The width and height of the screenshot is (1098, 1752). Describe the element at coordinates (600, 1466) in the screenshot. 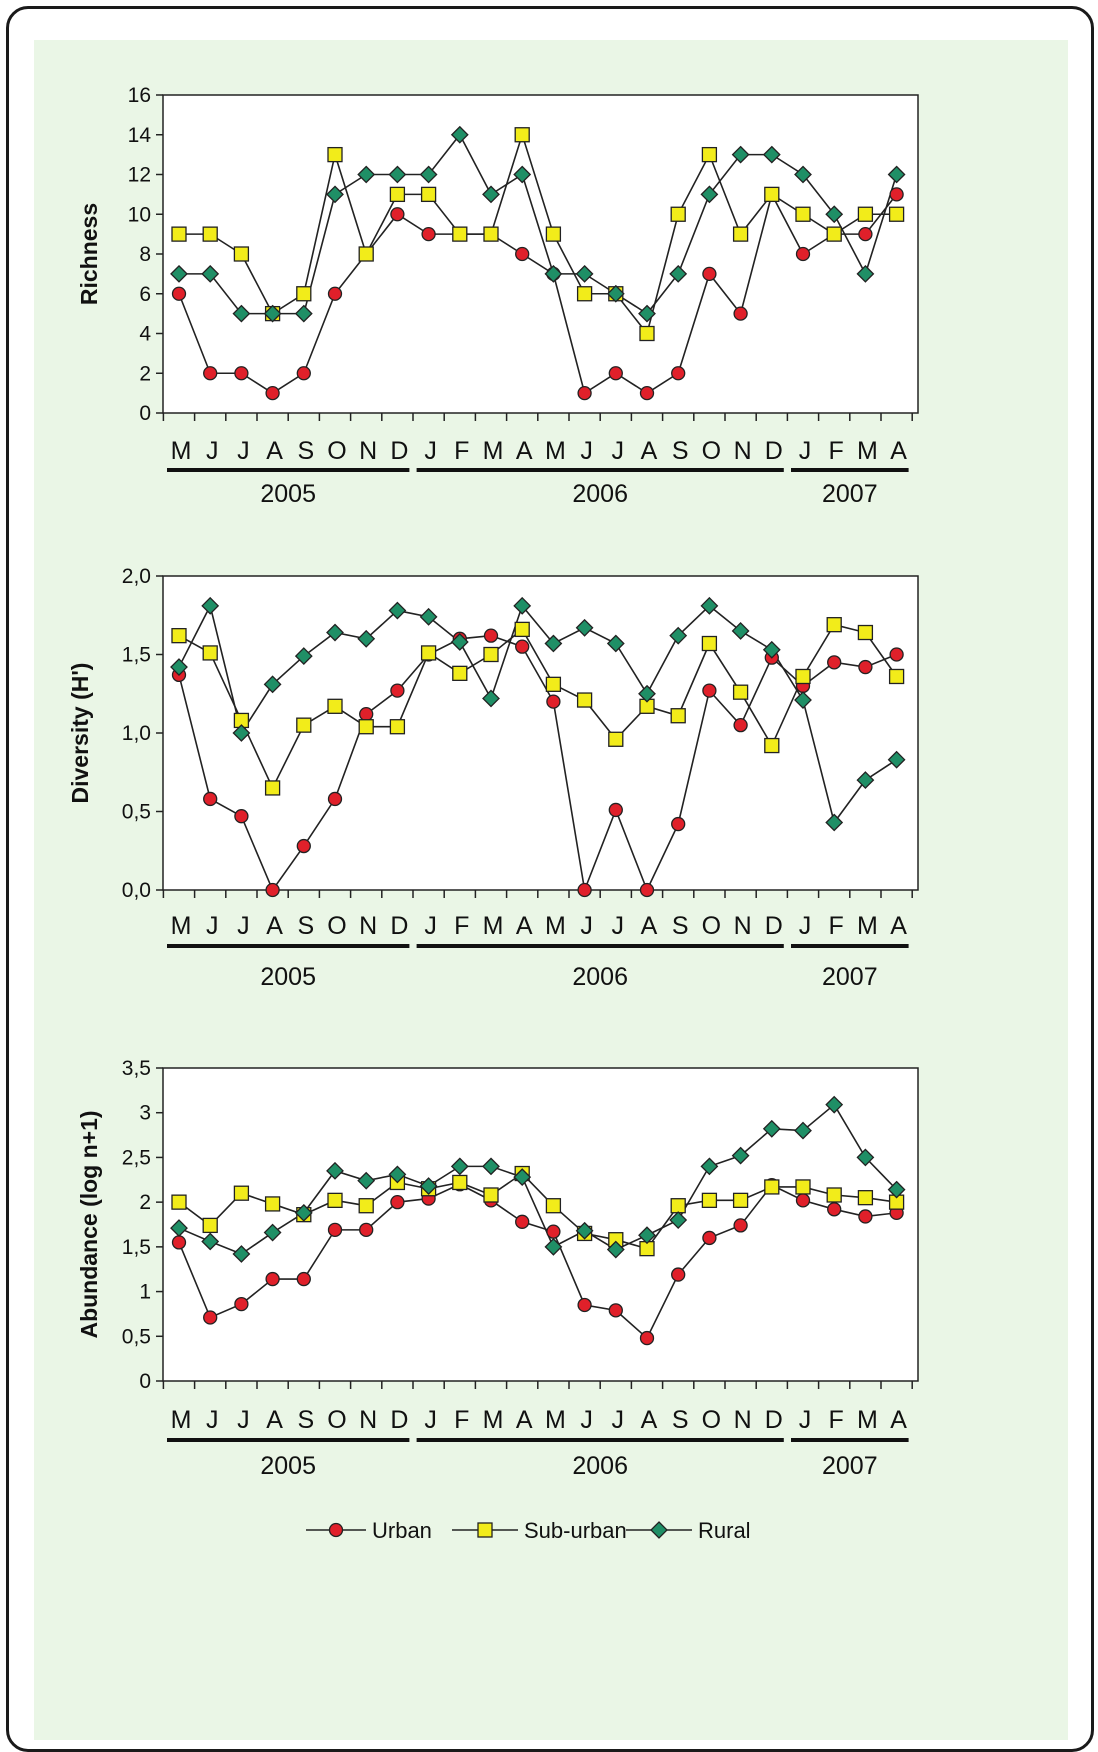

I see `year-label: 2006` at that location.